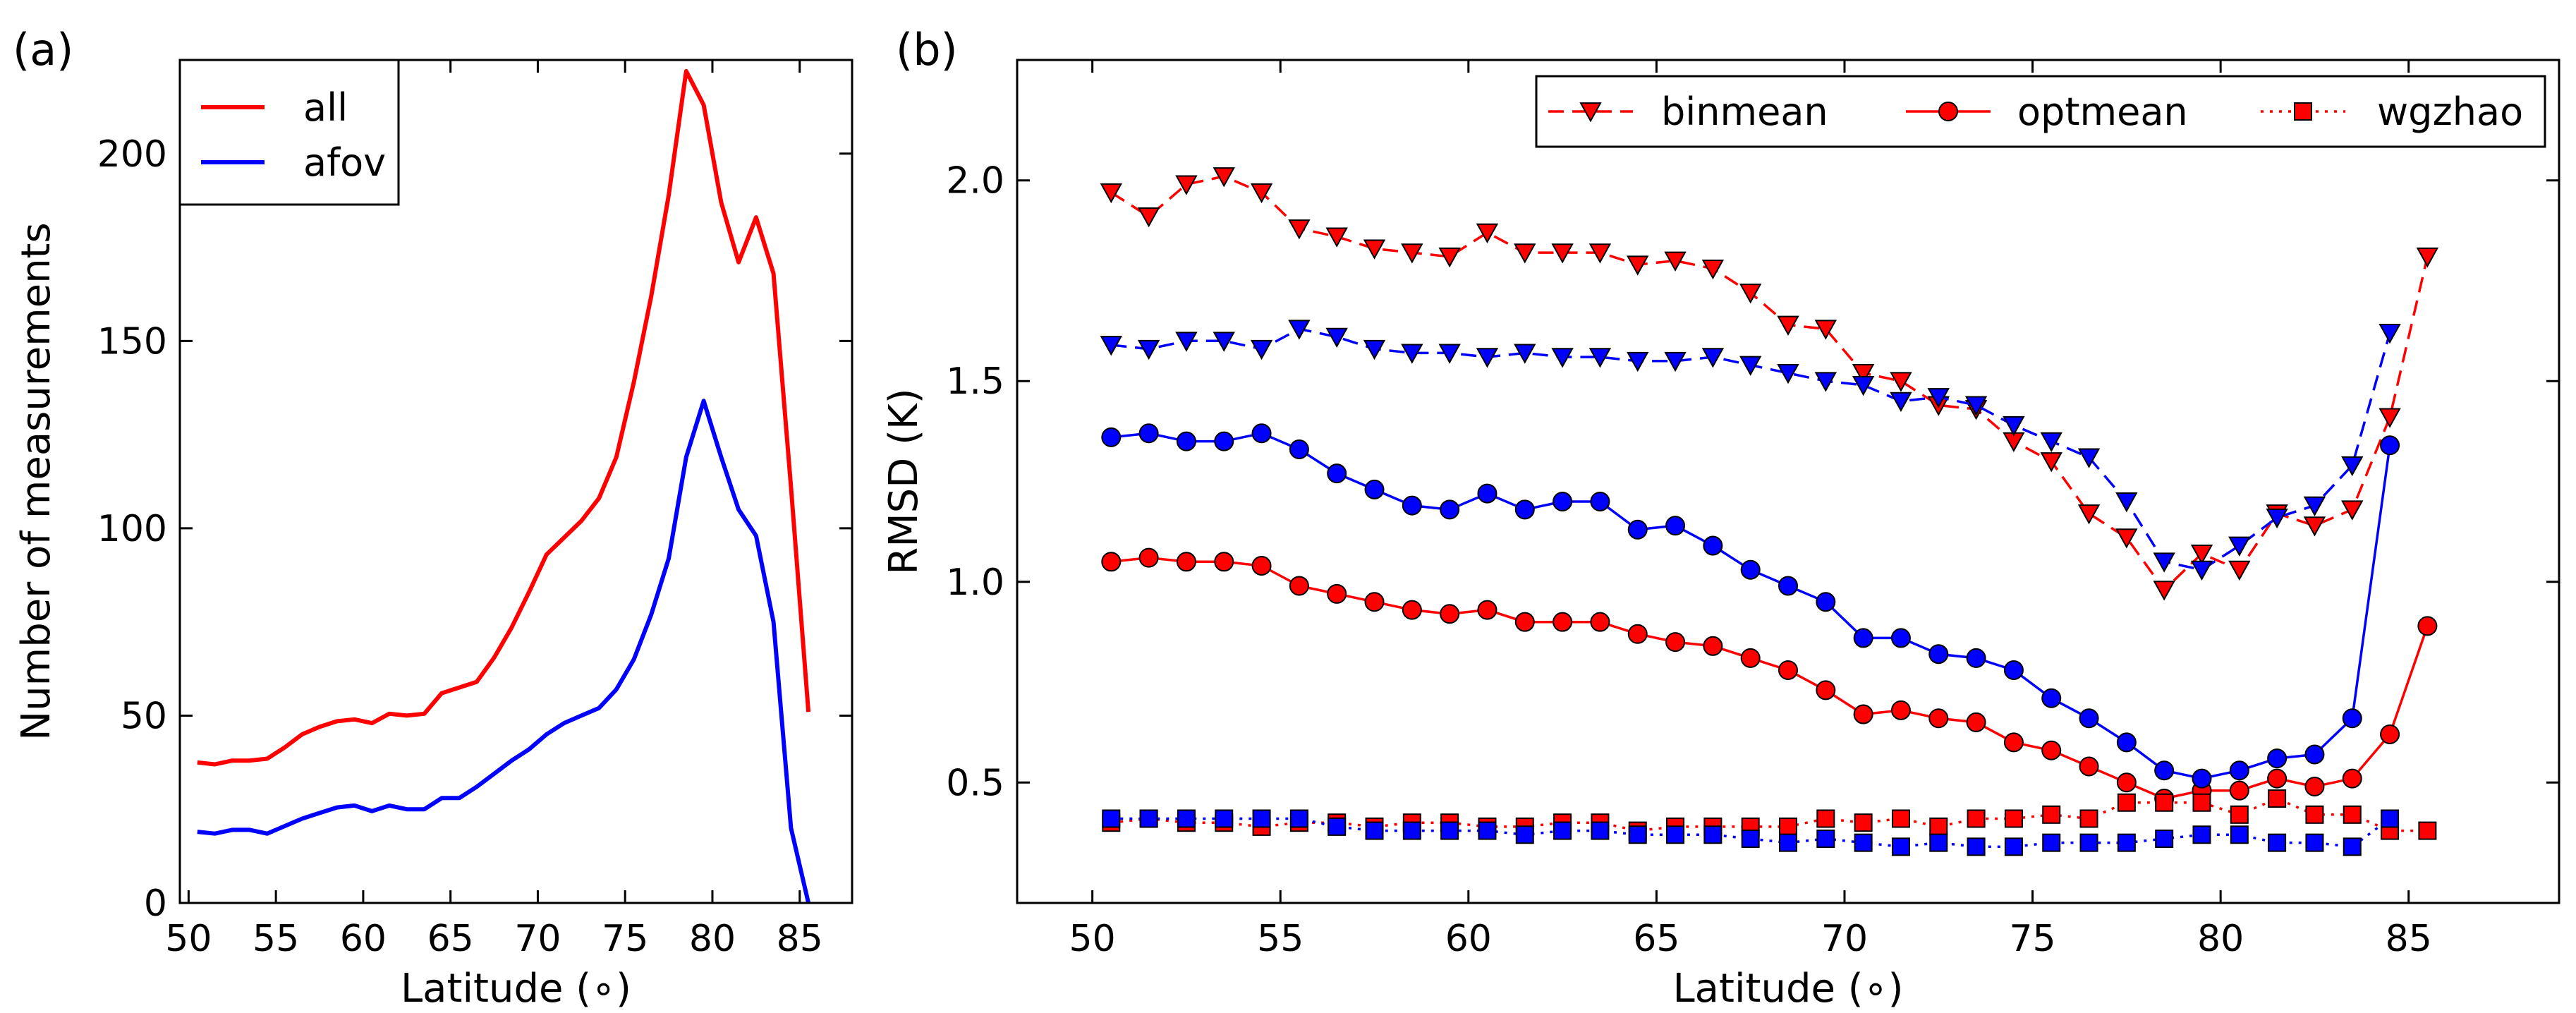 The width and height of the screenshot is (2576, 1013). Describe the element at coordinates (1656, 939) in the screenshot. I see `chart-b-xtick-label: 65` at that location.